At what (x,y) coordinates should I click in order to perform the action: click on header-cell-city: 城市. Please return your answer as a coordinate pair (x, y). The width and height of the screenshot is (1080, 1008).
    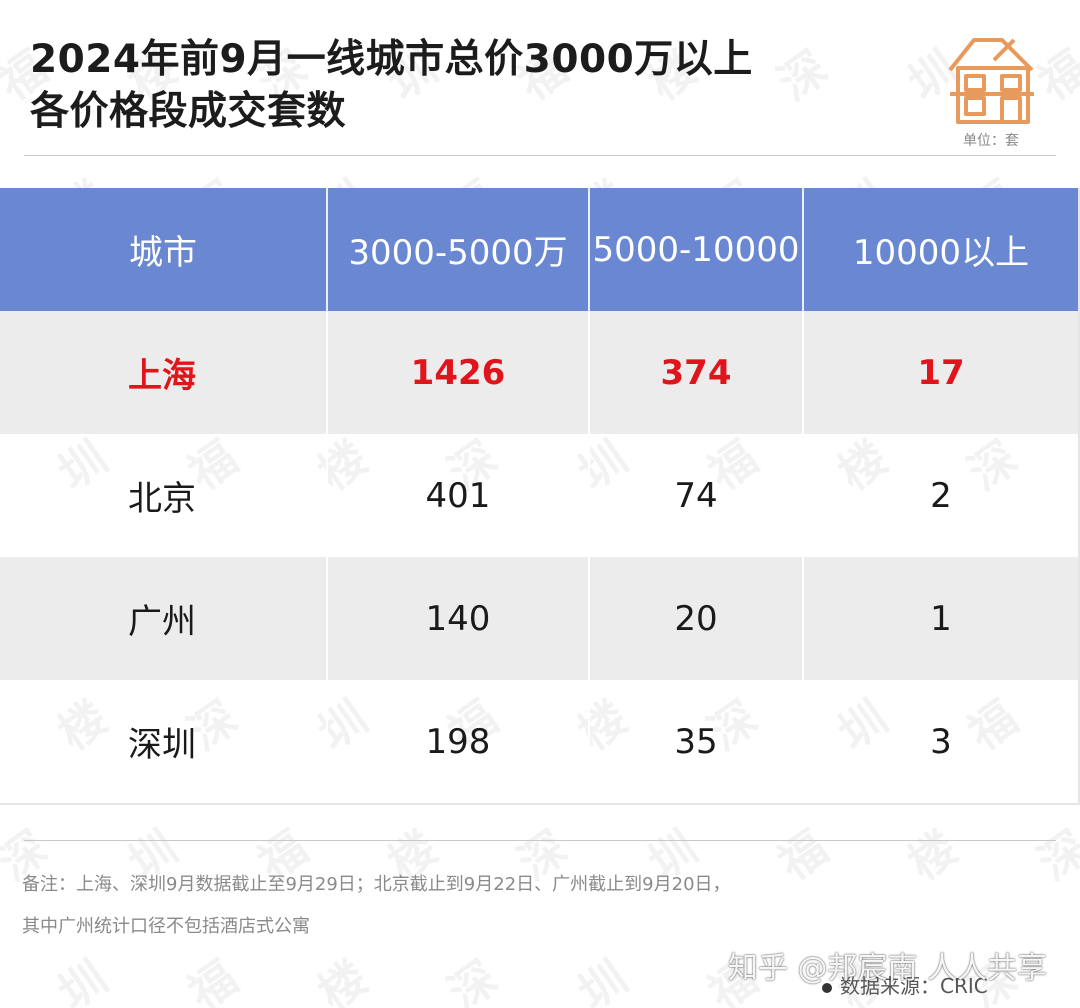
    Looking at the image, I should click on (164, 249).